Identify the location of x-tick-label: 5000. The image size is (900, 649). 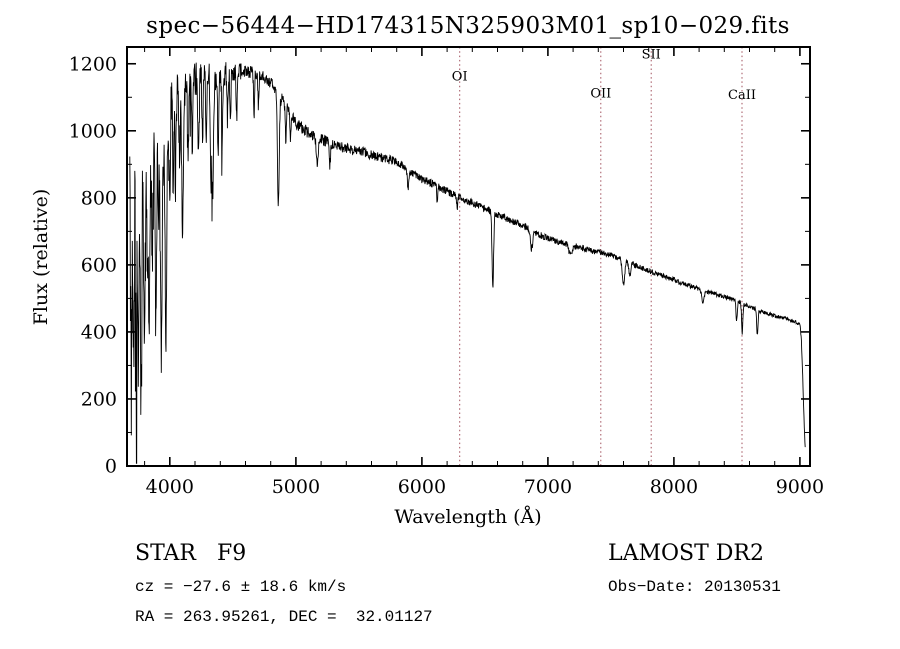
(296, 487).